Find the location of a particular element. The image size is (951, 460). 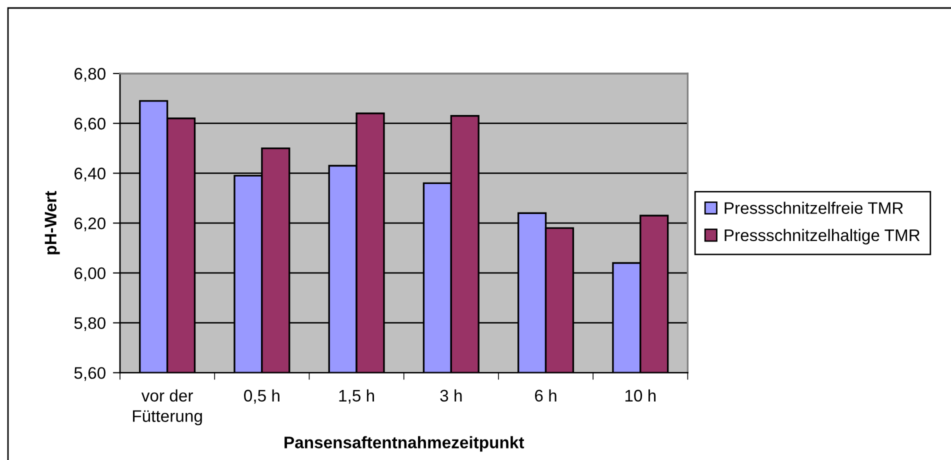

y-axis-title: pH-Wert is located at coordinates (52, 222).